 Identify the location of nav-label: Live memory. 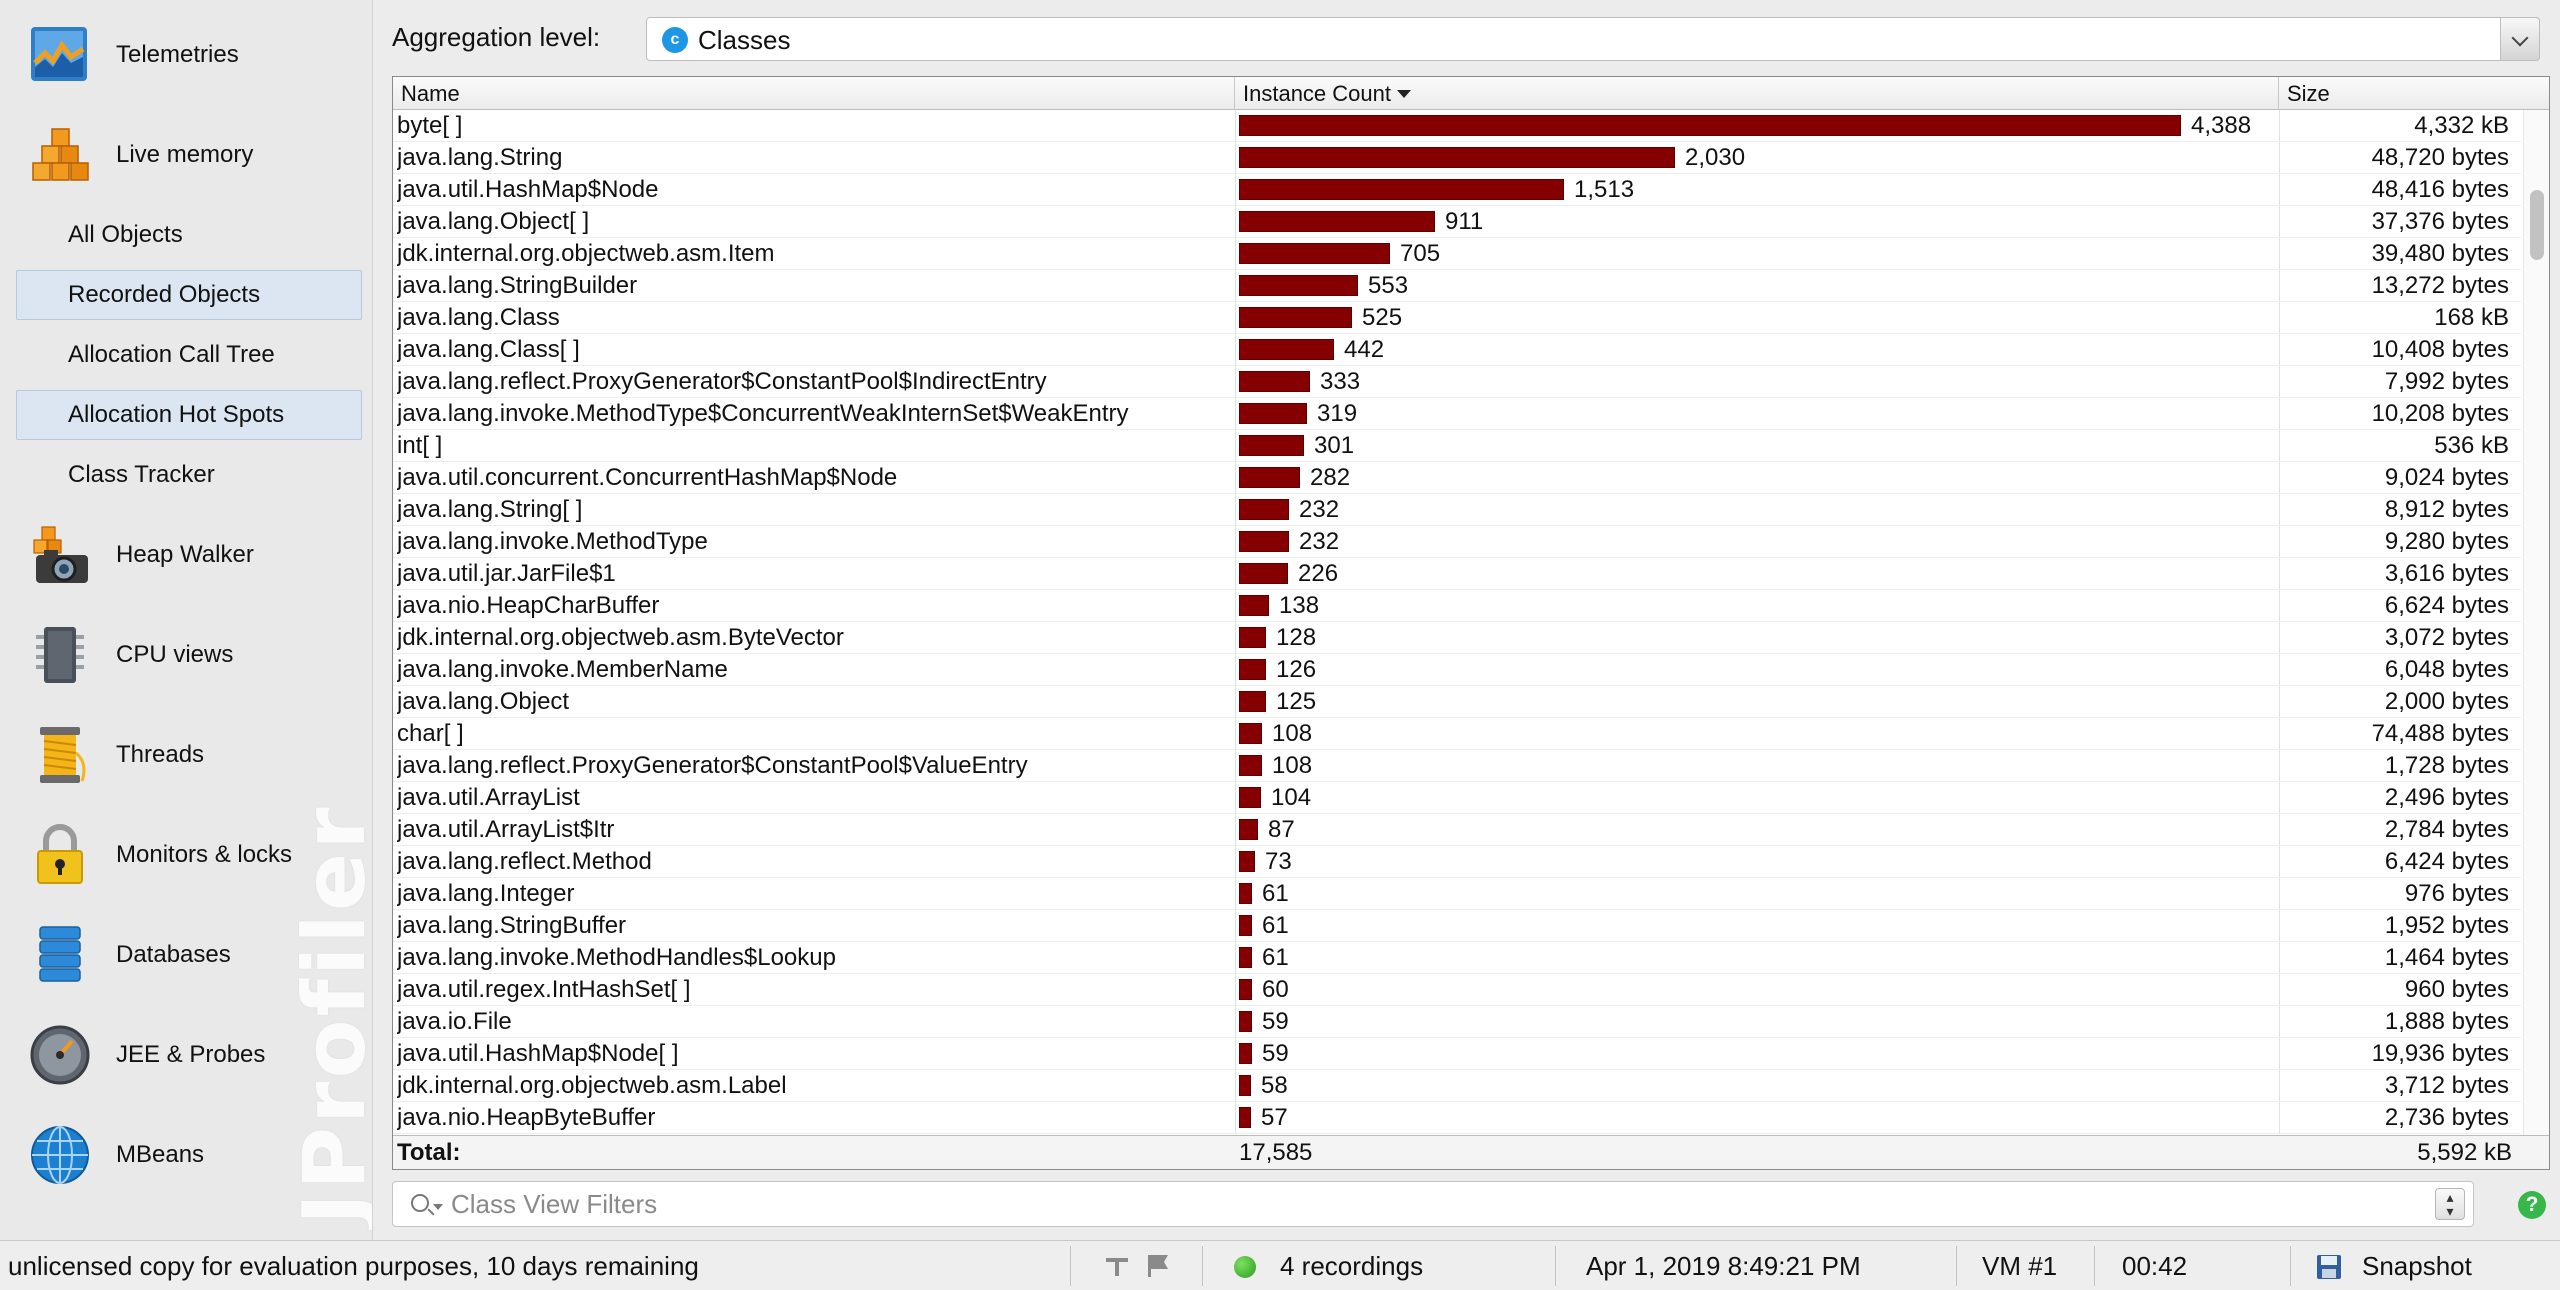
(185, 154).